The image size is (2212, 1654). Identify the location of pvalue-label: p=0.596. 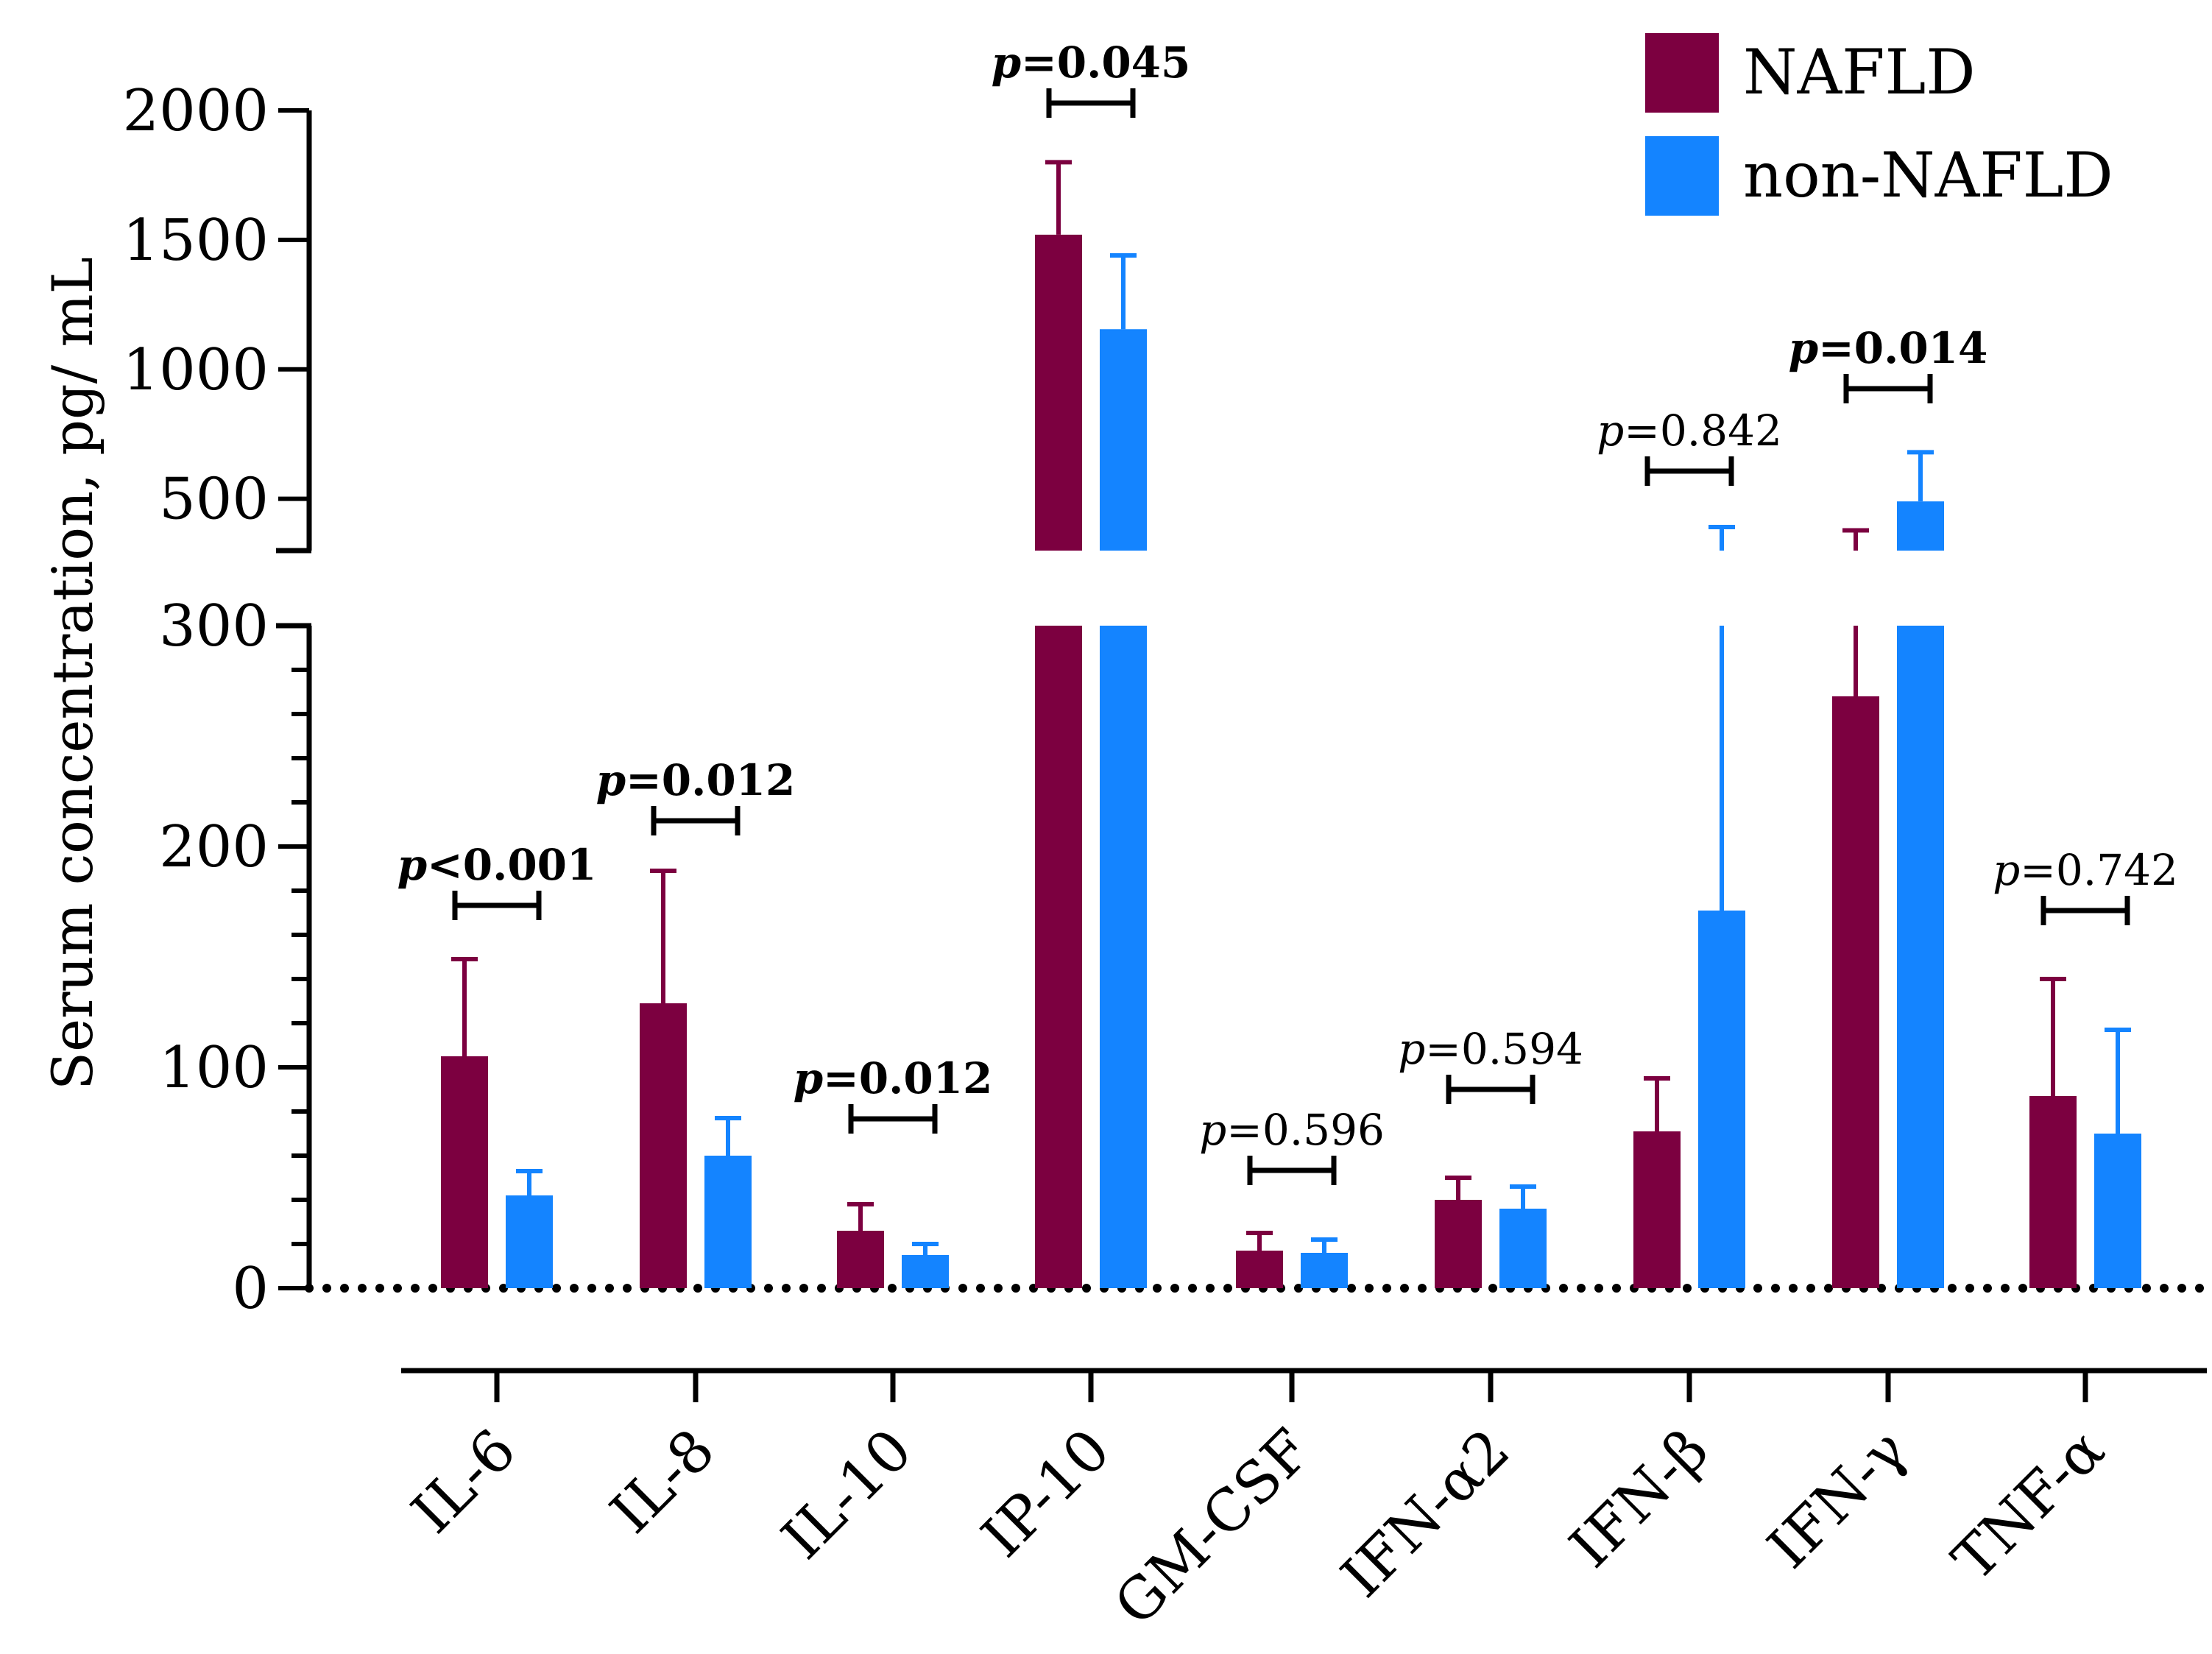
(1292, 1130).